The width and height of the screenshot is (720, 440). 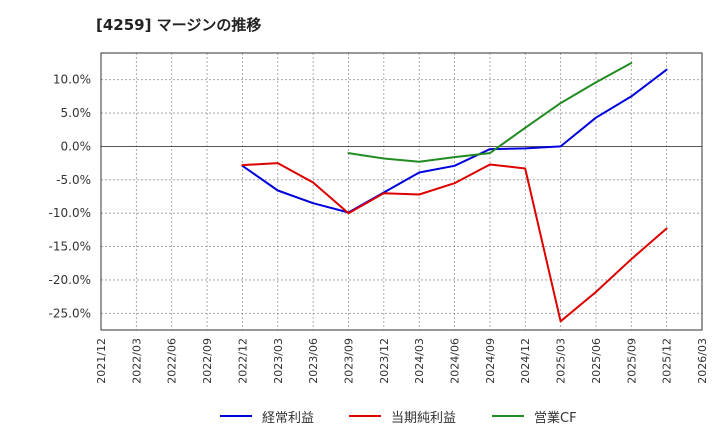 I want to click on legend-label-keijo: 経常利益, so click(x=288, y=418).